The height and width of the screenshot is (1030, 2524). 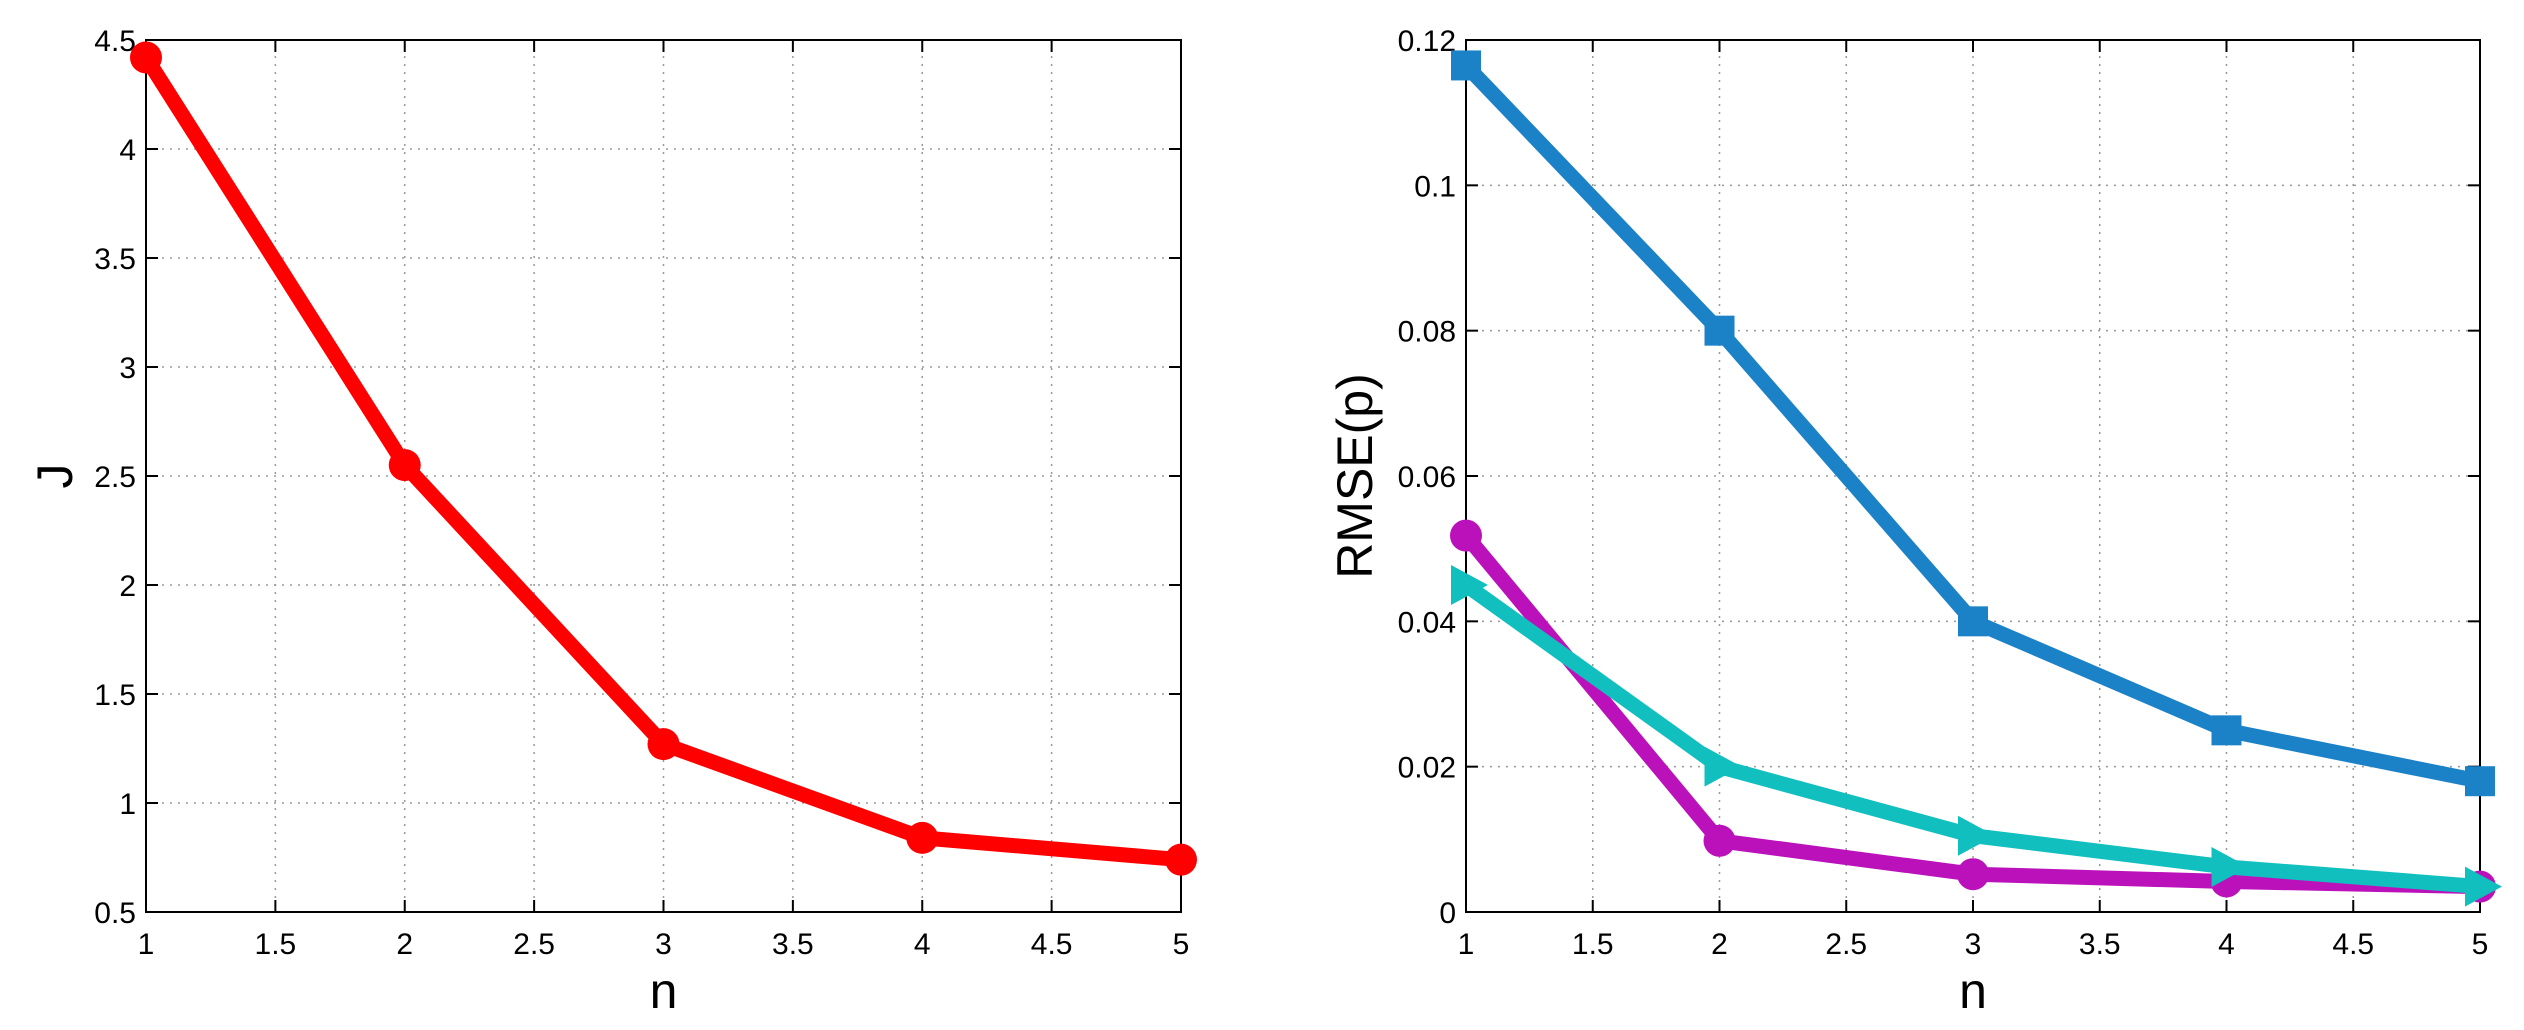 I want to click on y-tick-label: 0.08, so click(x=1427, y=332).